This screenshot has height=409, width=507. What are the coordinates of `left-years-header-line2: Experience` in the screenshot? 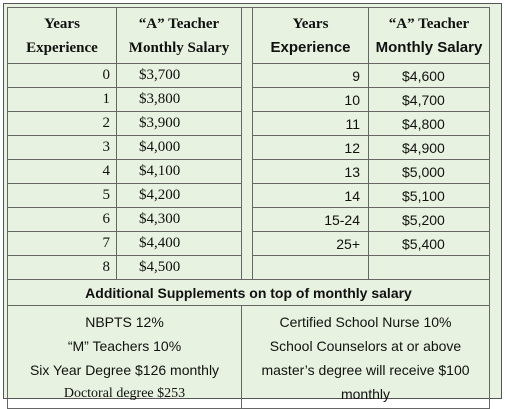 It's located at (62, 47).